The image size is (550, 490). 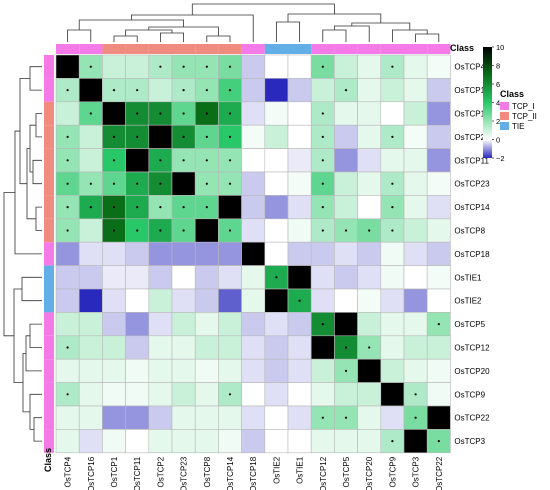 What do you see at coordinates (276, 470) in the screenshot?
I see `column-label-ostie2: OsTIE2` at bounding box center [276, 470].